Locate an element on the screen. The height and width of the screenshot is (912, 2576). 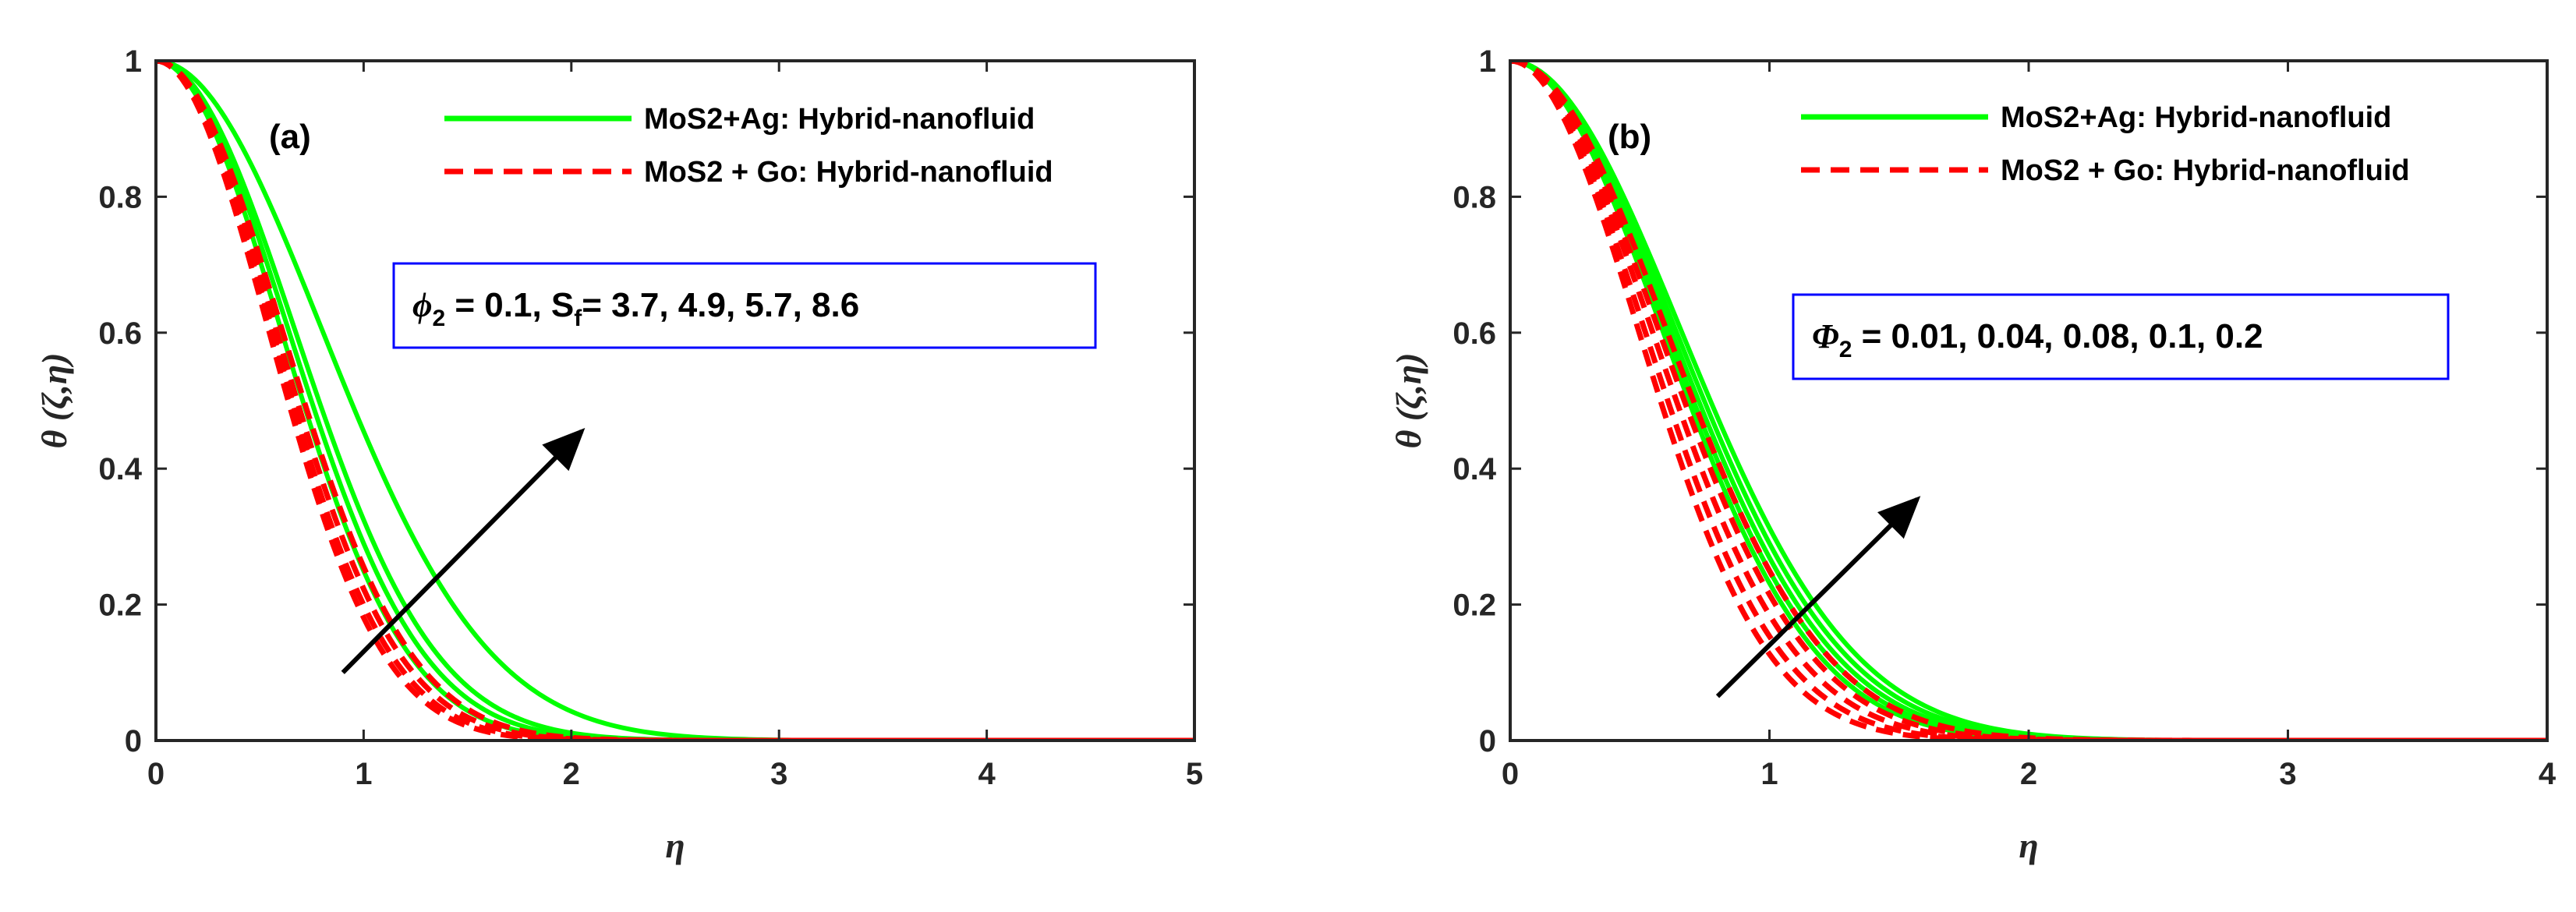
annotation-text: Φ2 = 0.01, 0.04, 0.08, 0.1, 0.2 is located at coordinates (2037, 339).